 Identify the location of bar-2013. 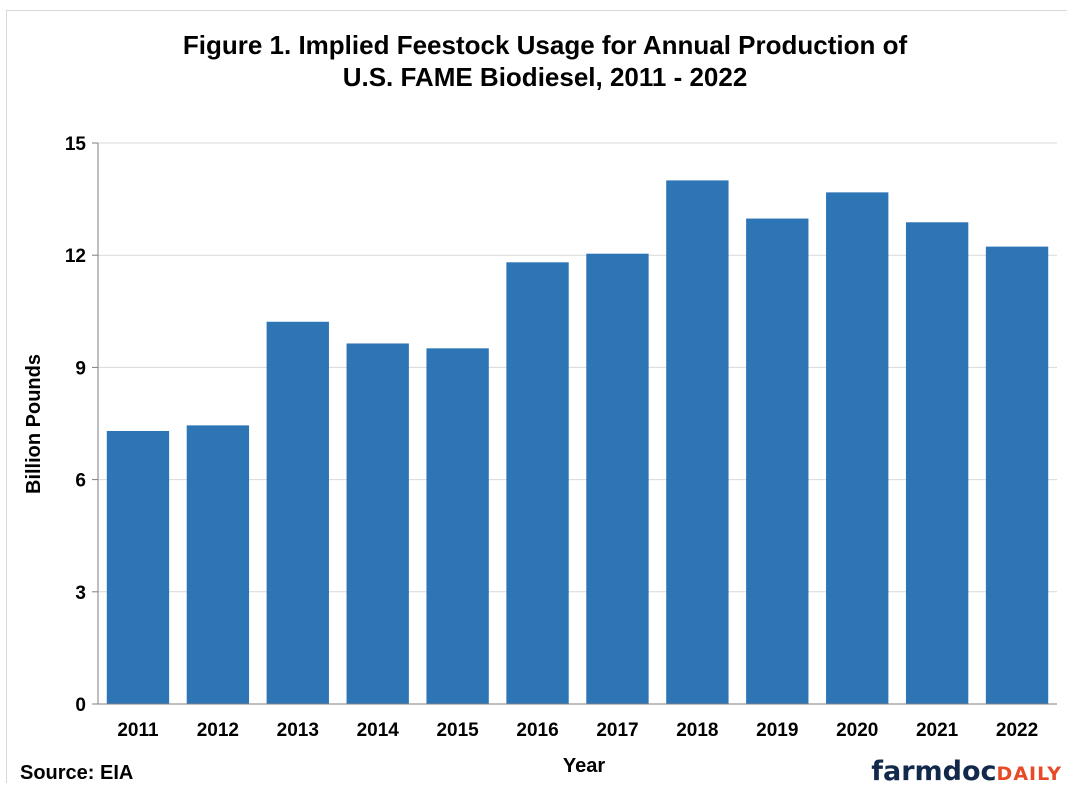
(298, 513).